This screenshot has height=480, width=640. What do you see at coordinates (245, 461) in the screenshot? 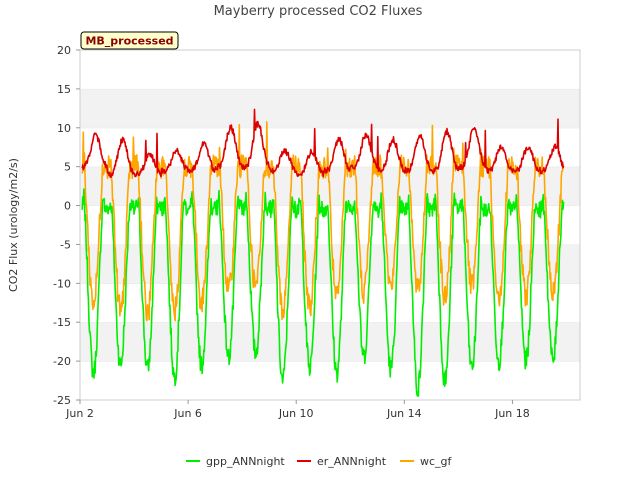
I see `legend-label: gpp_ANNnight` at bounding box center [245, 461].